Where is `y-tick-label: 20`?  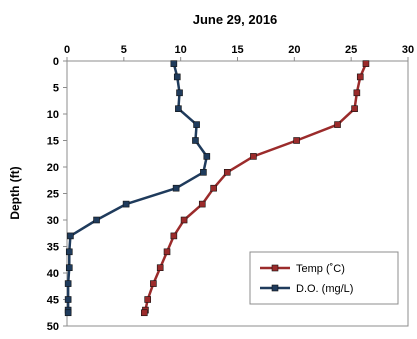 y-tick-label: 20 is located at coordinates (53, 168).